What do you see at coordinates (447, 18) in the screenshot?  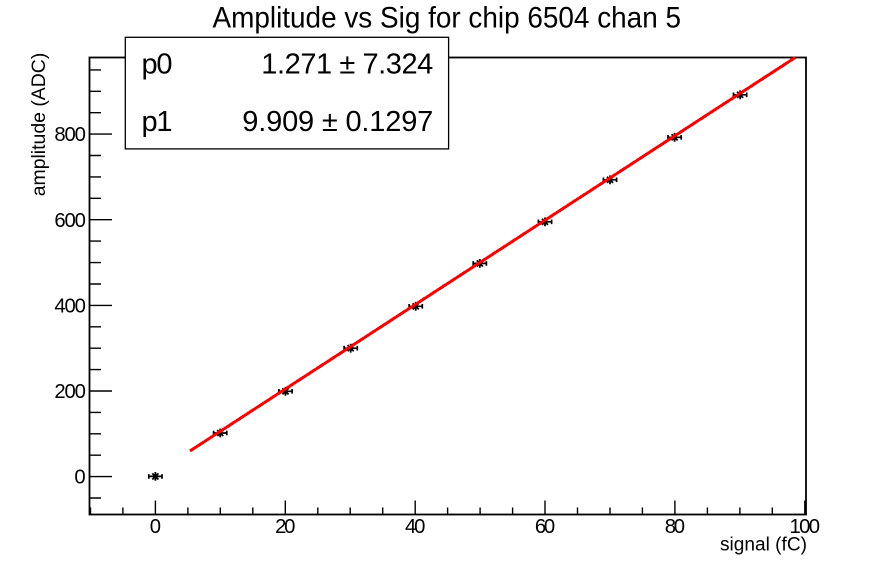 I see `svg-text:Amplitude vs Sig for chip 6504: Amplitude vs Sig for chip 6504 chan 5` at bounding box center [447, 18].